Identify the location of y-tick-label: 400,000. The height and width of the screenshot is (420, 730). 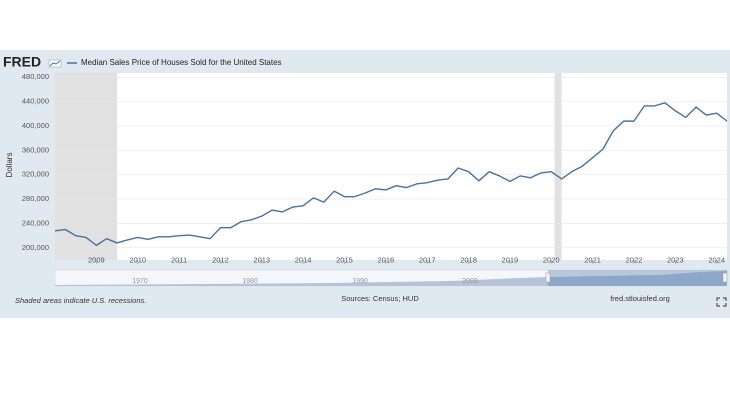
(35, 125).